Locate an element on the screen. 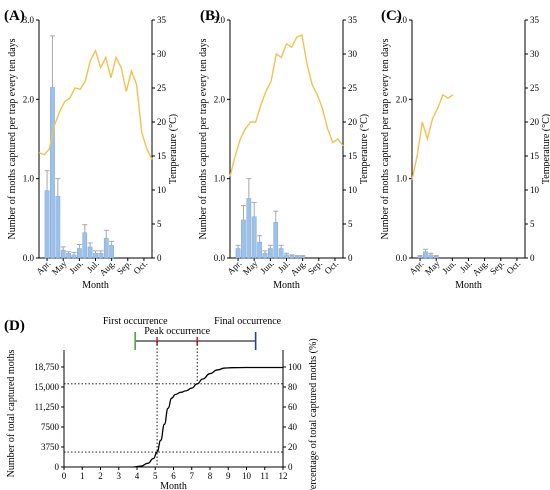  y2-tick-label: 100 is located at coordinates (295, 367).